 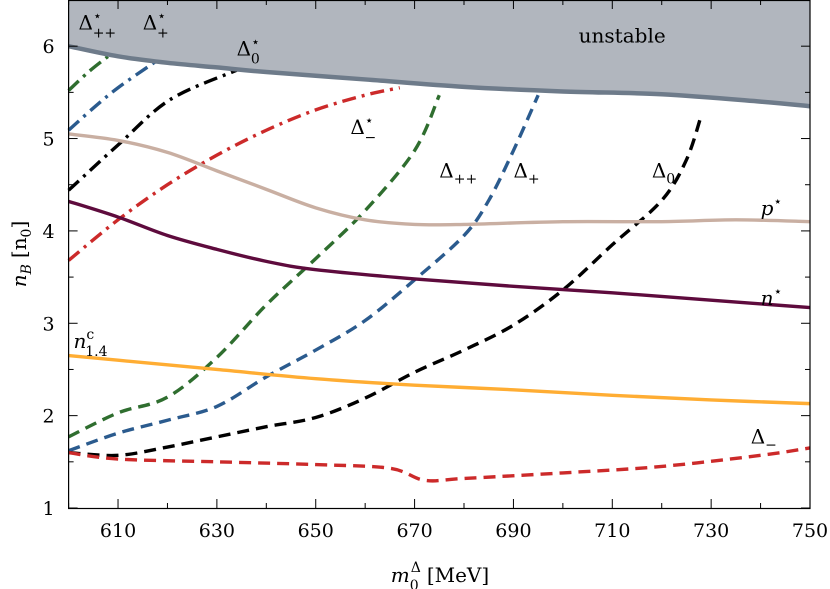 What do you see at coordinates (711, 531) in the screenshot?
I see `x-tick-label: 730` at bounding box center [711, 531].